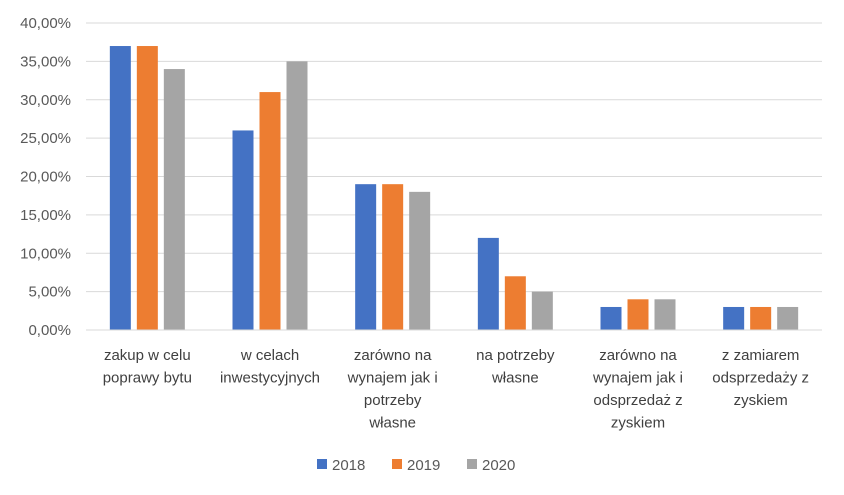 Image resolution: width=844 pixels, height=495 pixels. Describe the element at coordinates (348, 465) in the screenshot. I see `legend-label: 2018` at that location.